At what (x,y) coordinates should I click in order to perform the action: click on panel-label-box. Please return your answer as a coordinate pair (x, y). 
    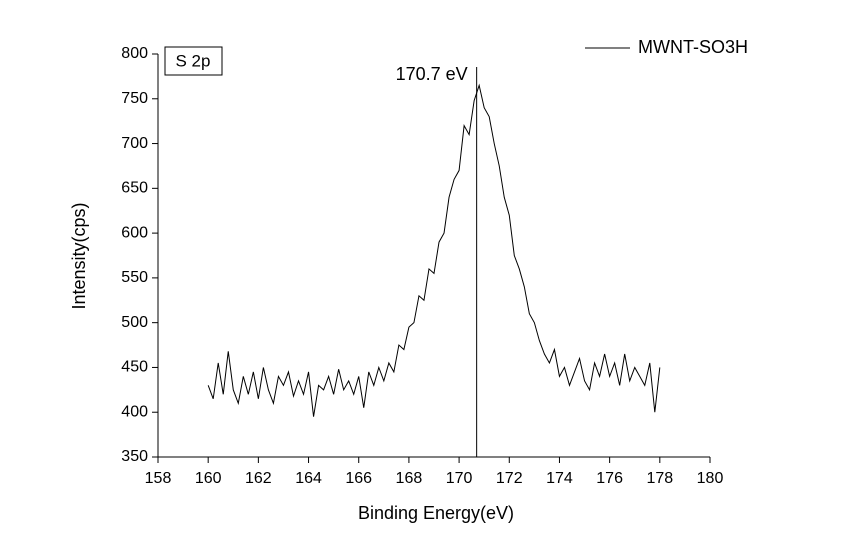
    Looking at the image, I should click on (193, 61).